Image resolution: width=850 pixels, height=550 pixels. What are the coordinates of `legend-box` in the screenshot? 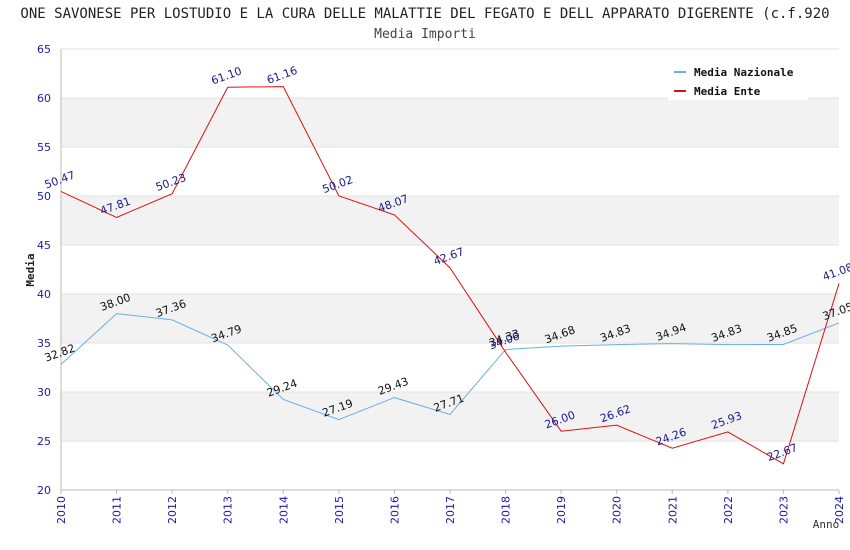 It's located at (738, 78).